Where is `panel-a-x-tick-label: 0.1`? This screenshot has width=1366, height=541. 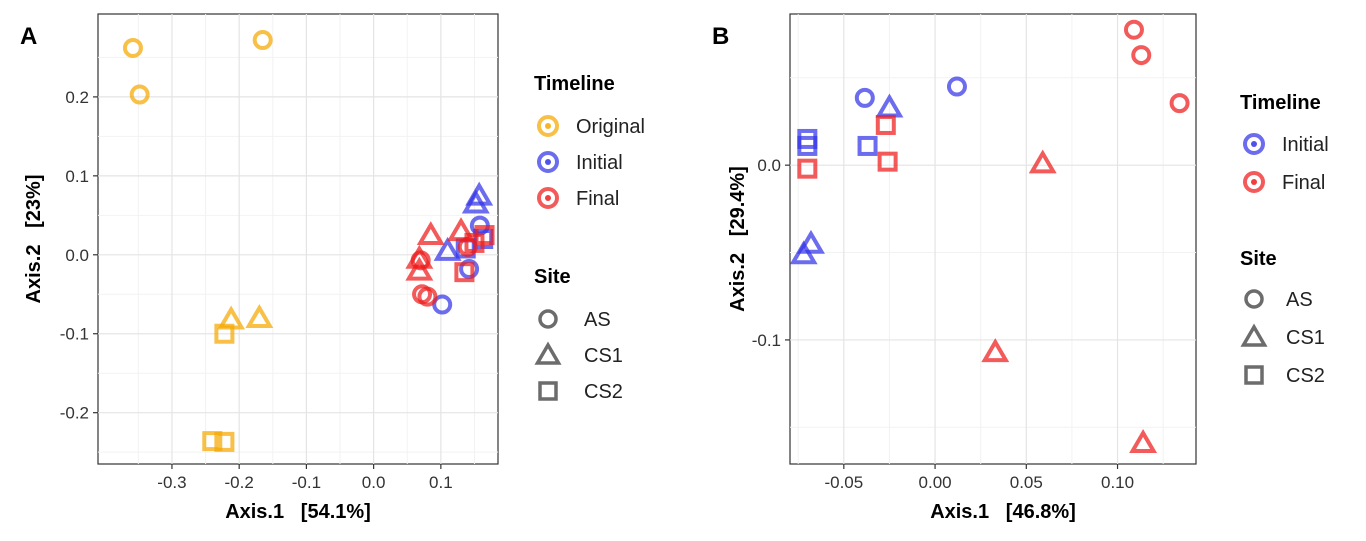
panel-a-x-tick-label: 0.1 is located at coordinates (441, 482).